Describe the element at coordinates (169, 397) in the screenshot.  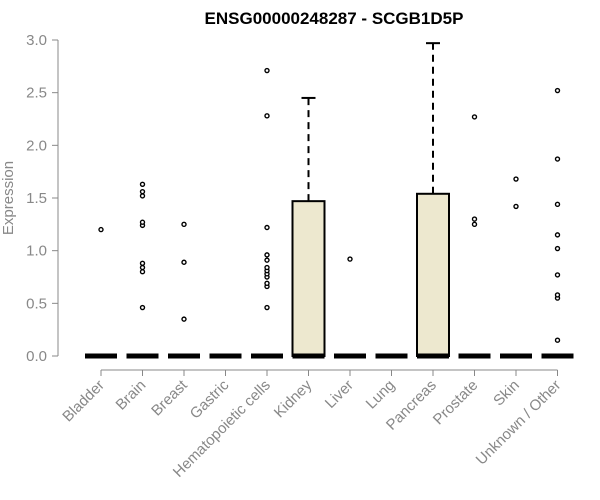
I see `x-tick-label: Breast` at that location.